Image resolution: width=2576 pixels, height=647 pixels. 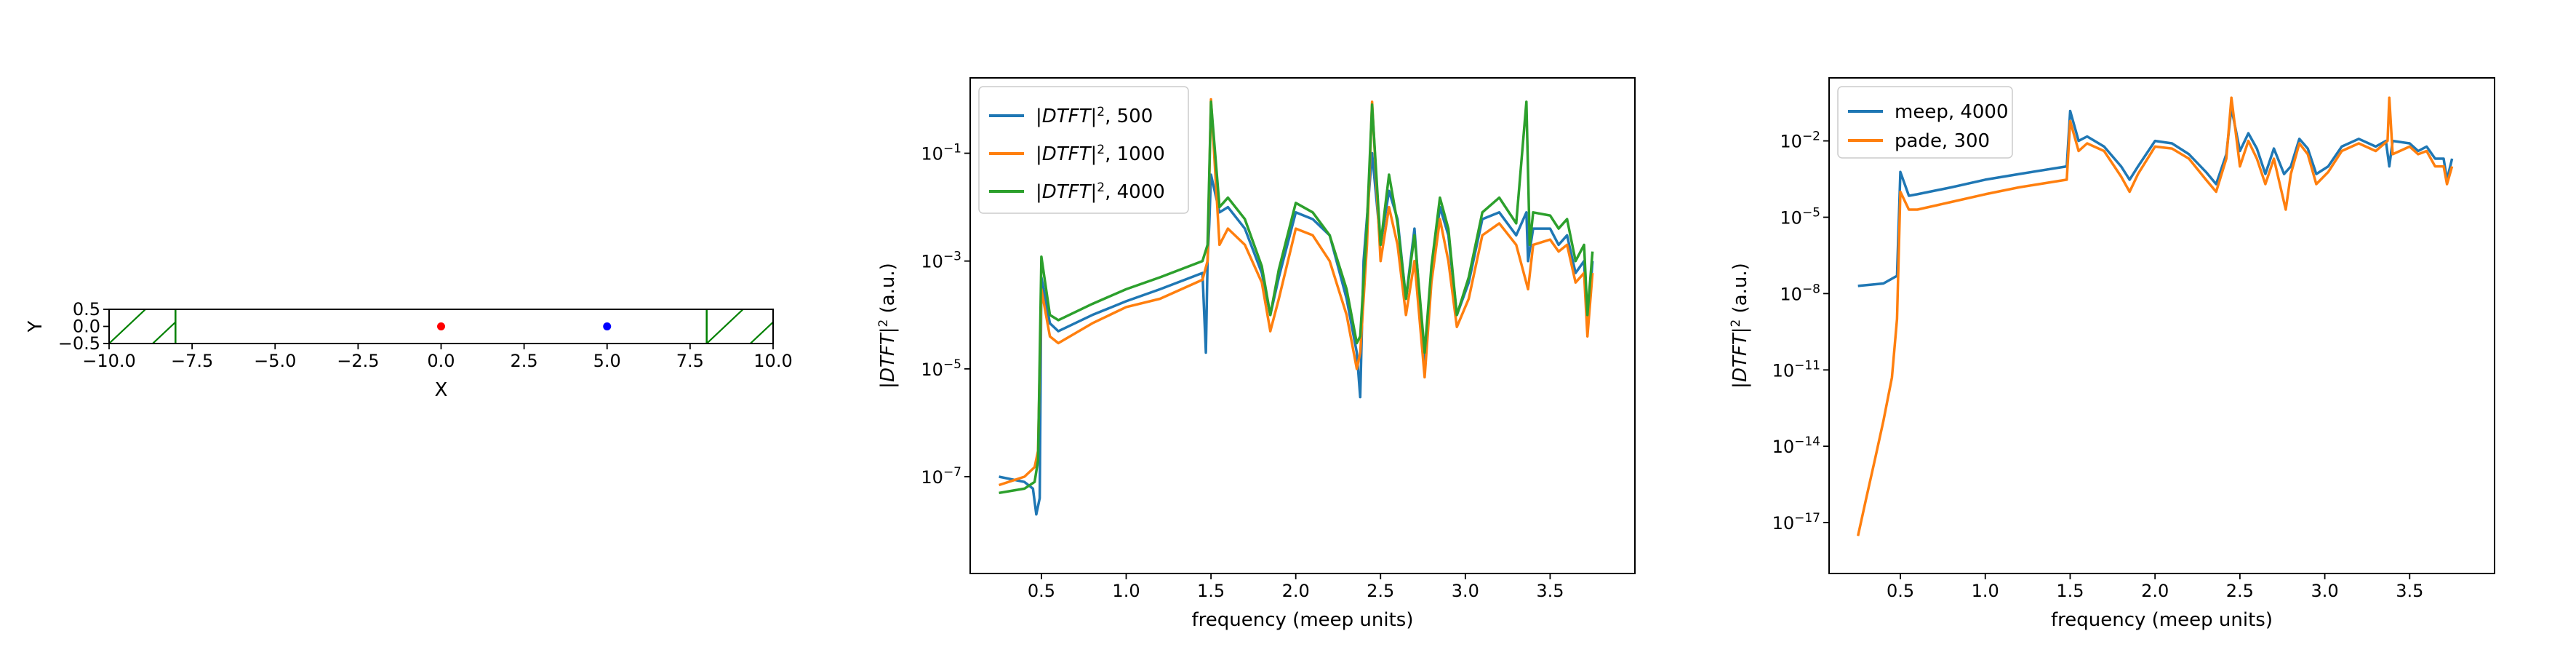 I want to click on legend: meep, 4000 pade, 300, so click(x=1925, y=123).